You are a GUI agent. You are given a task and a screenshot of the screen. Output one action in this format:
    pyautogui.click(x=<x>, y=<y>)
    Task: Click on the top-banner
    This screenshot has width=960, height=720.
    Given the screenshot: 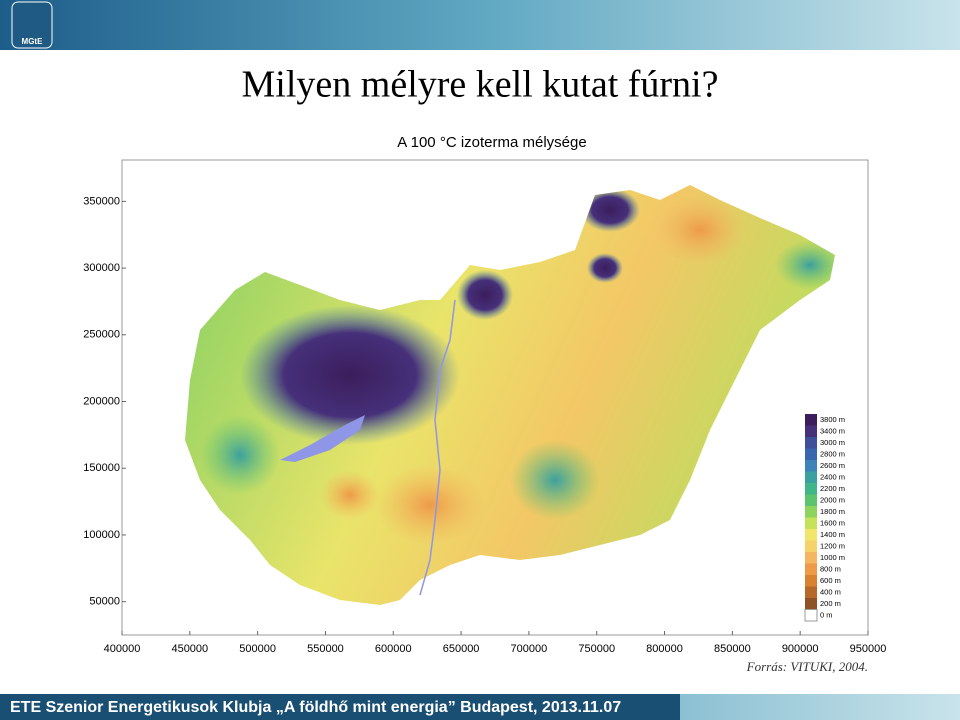 What is the action you would take?
    pyautogui.click(x=480, y=25)
    